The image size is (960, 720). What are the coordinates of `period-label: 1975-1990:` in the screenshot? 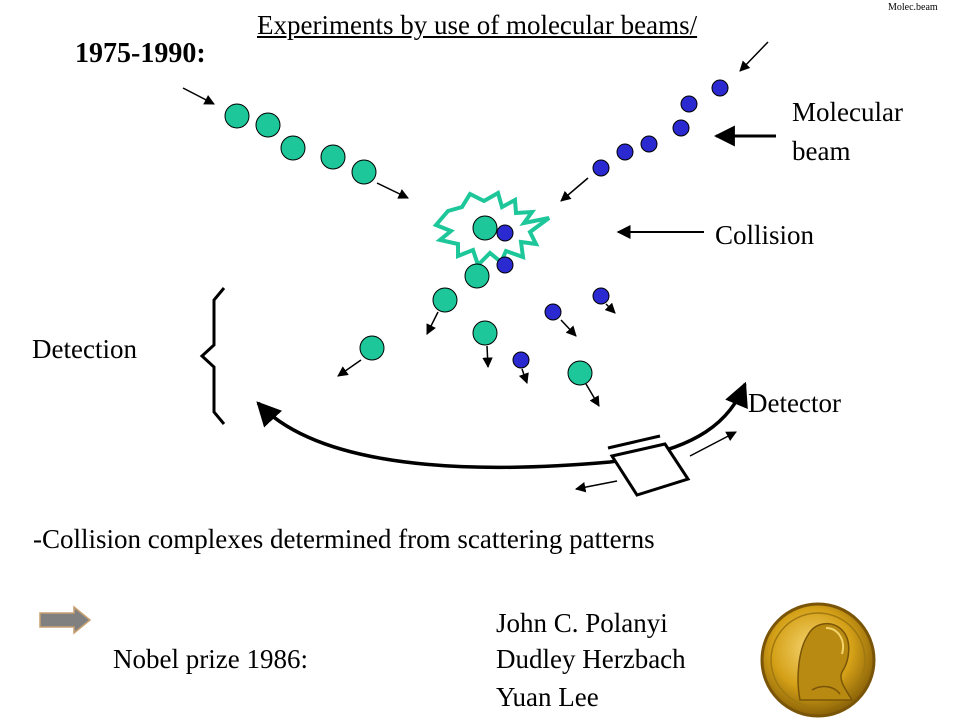 It's located at (140, 53).